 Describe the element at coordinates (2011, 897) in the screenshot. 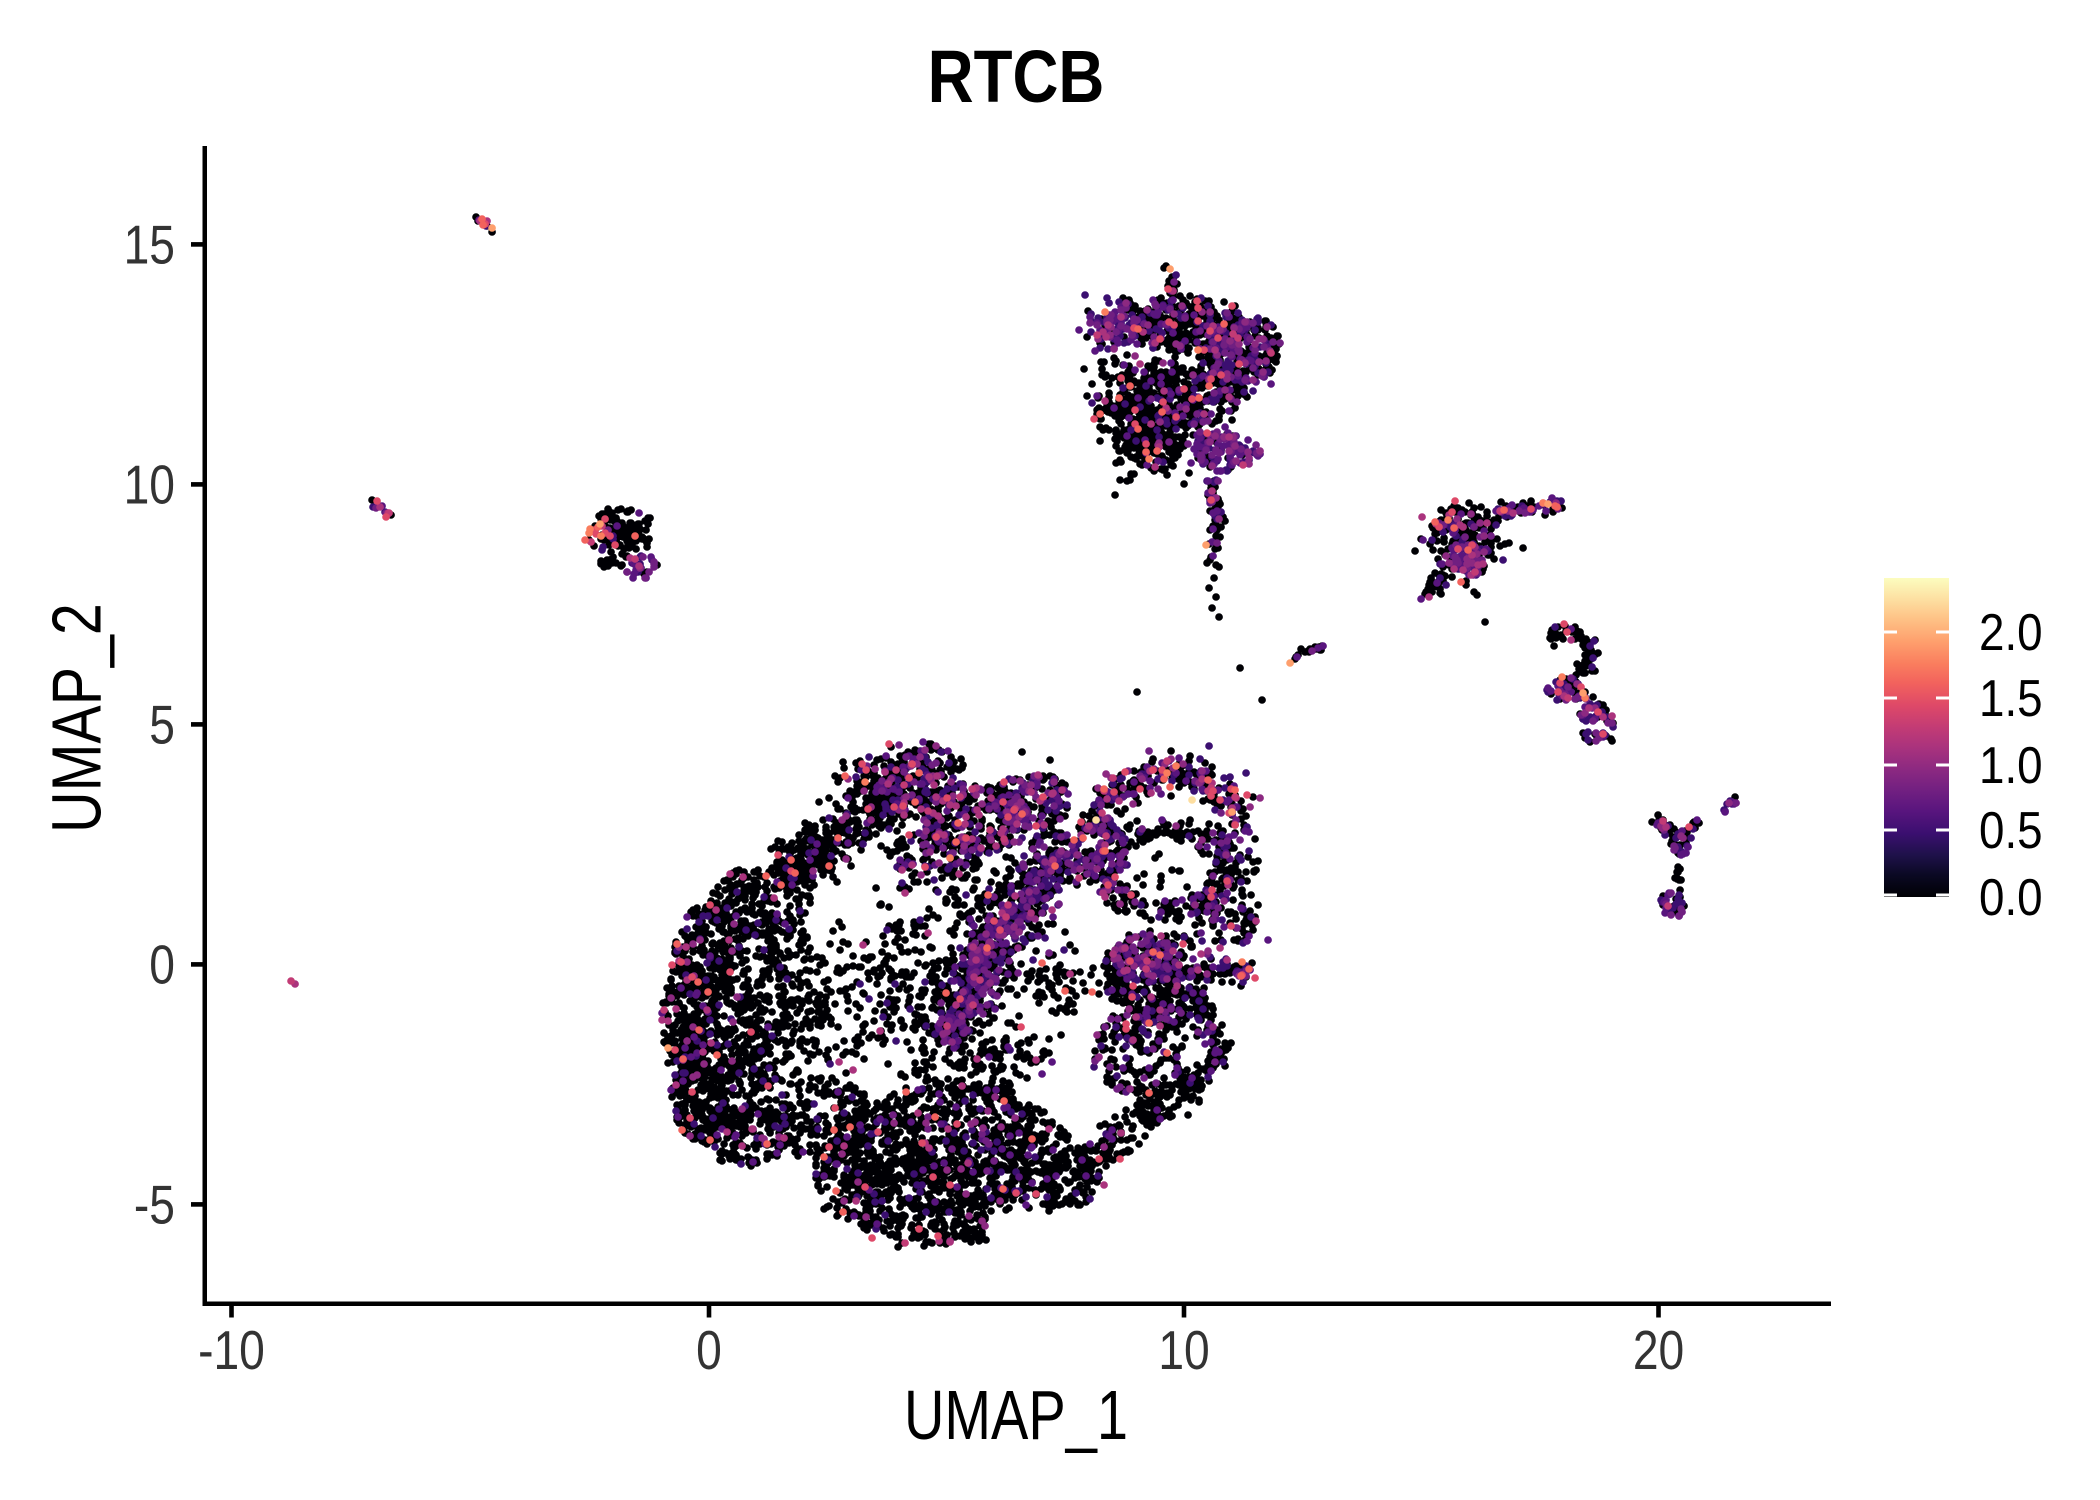

I see `svg-text: 0.0` at that location.